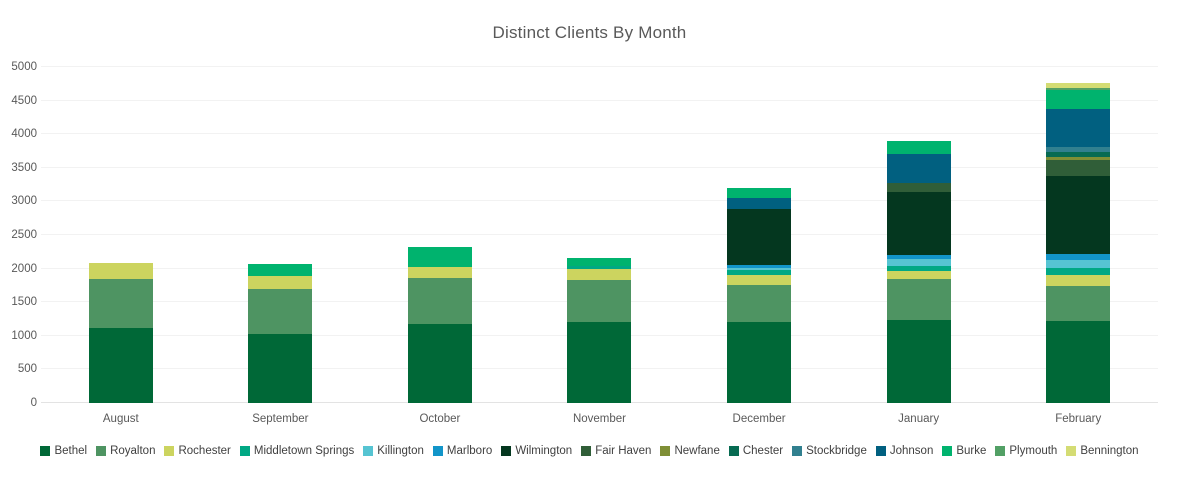  Describe the element at coordinates (616, 451) in the screenshot. I see `legend-item-fair-haven: Fair Haven` at that location.